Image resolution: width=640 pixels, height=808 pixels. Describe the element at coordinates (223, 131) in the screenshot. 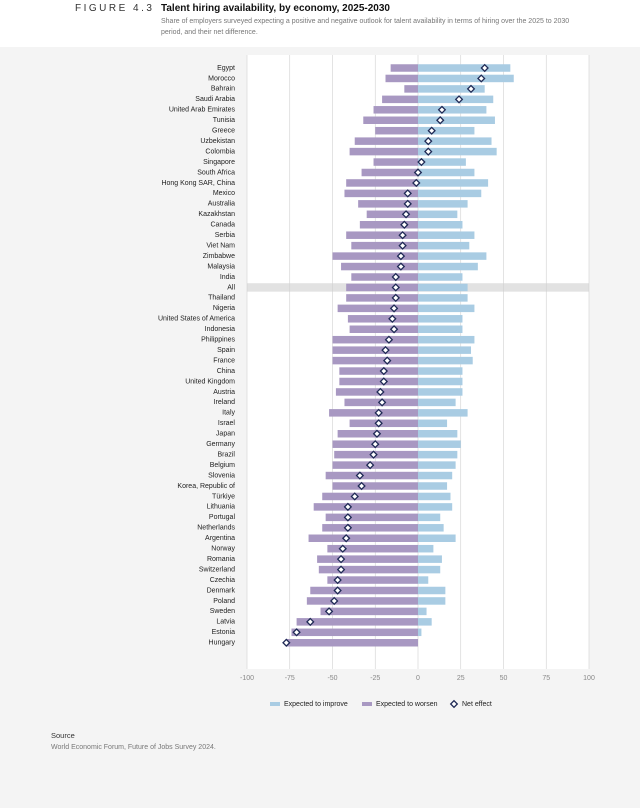

I see `y-tick-label: Greece` at that location.